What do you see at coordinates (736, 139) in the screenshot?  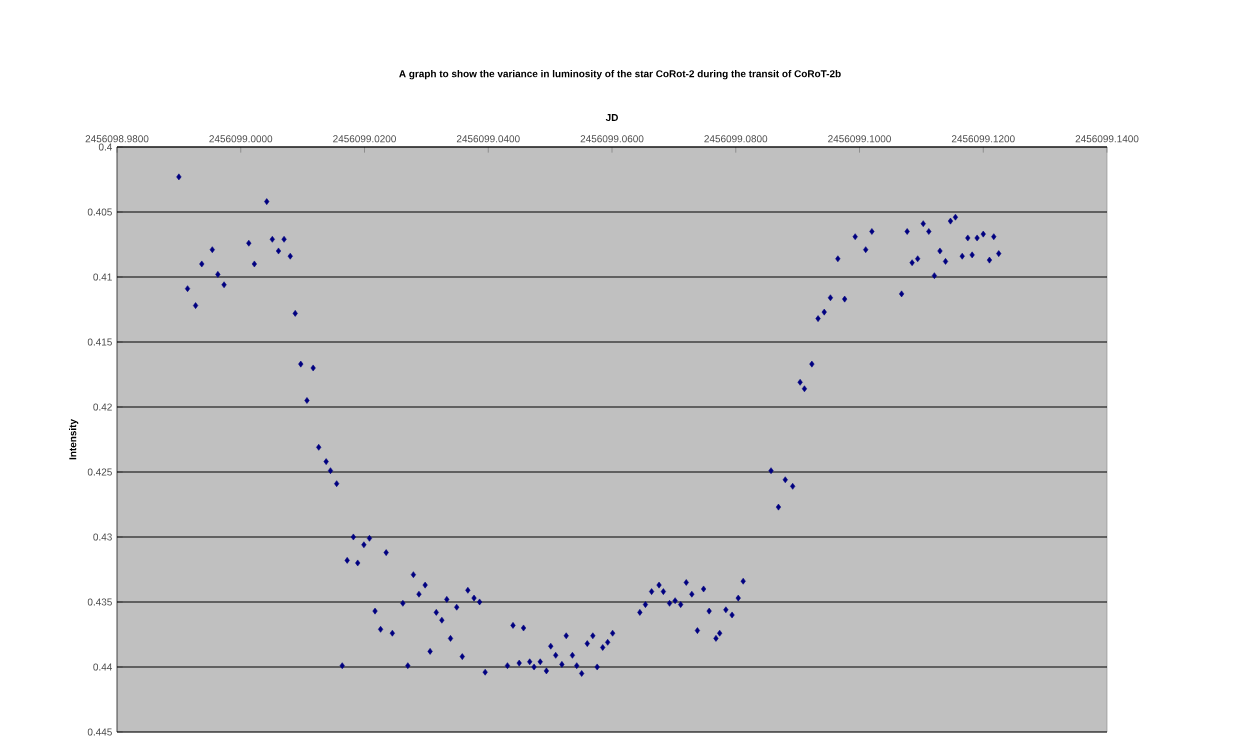 I see `x-tick-label: 2456099.0800` at bounding box center [736, 139].